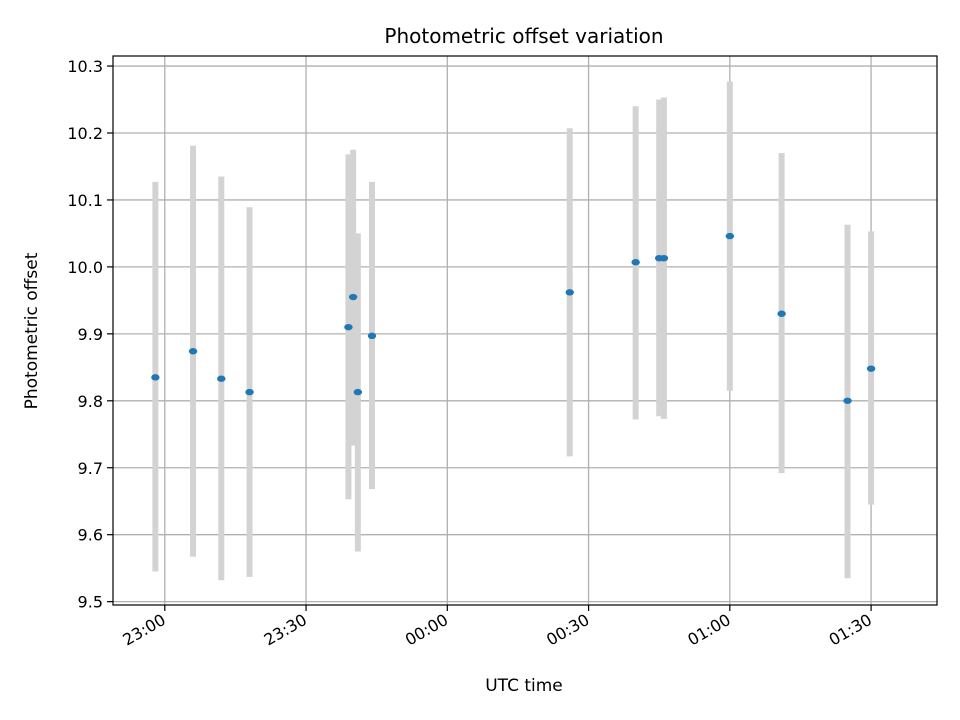 The height and width of the screenshot is (720, 960). I want to click on y-axis-label: Photometric offset, so click(32, 330).